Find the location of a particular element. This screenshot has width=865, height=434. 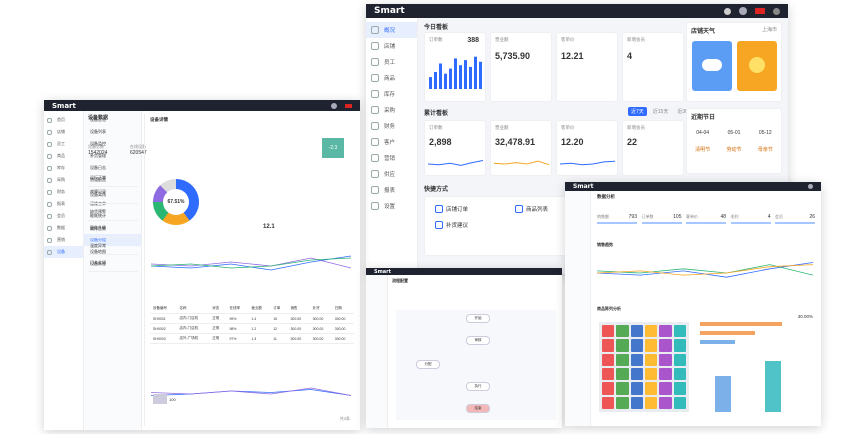

column-header: 设备编号 is located at coordinates (163, 309).